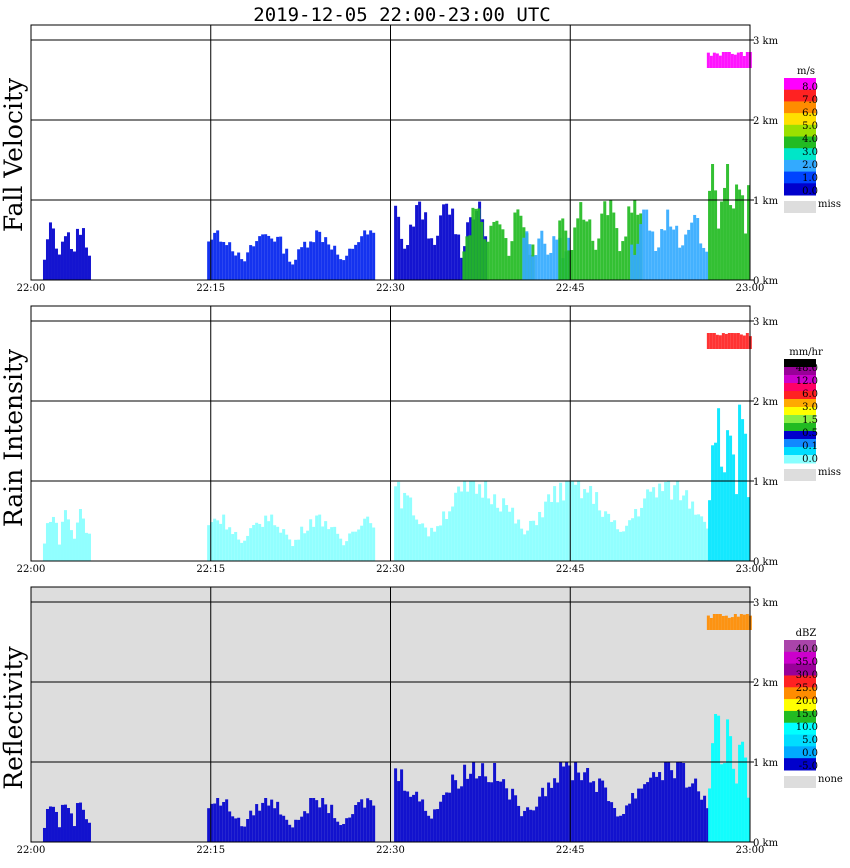 This screenshot has height=868, width=850. Describe the element at coordinates (14, 154) in the screenshot. I see `panel-ylabel: Fall Velocity` at that location.